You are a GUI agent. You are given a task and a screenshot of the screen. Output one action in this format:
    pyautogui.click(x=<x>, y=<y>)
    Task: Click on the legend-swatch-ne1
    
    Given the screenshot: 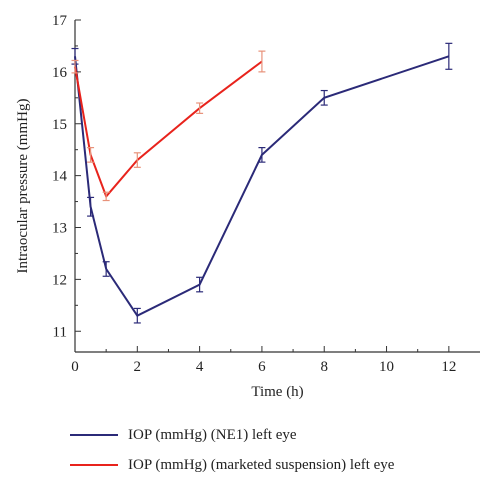 What is the action you would take?
    pyautogui.click(x=94, y=435)
    